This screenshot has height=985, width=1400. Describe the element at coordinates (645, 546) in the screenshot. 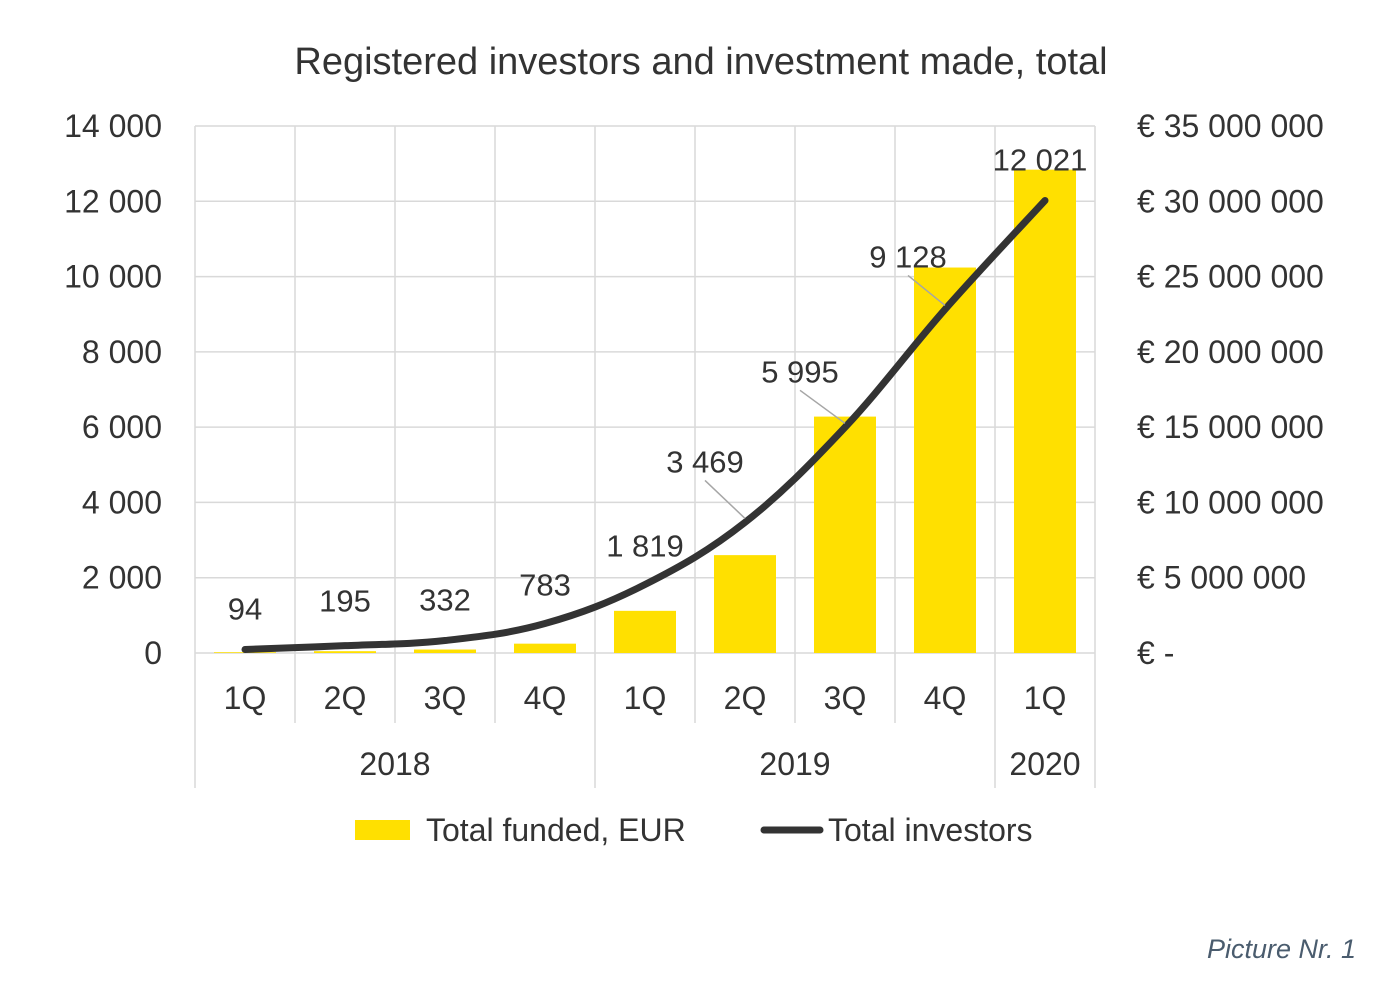

I see `data-label: 1 819` at that location.